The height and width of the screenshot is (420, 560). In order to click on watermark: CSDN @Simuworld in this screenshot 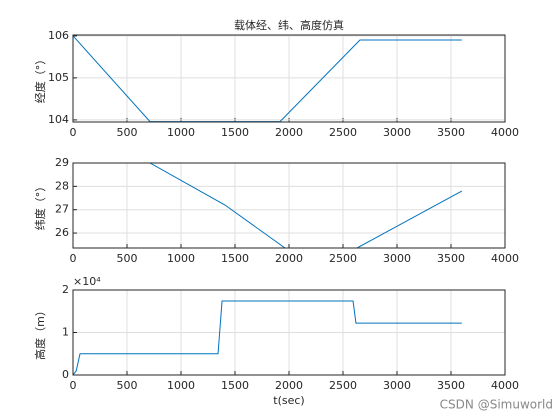, I will do `click(496, 405)`.